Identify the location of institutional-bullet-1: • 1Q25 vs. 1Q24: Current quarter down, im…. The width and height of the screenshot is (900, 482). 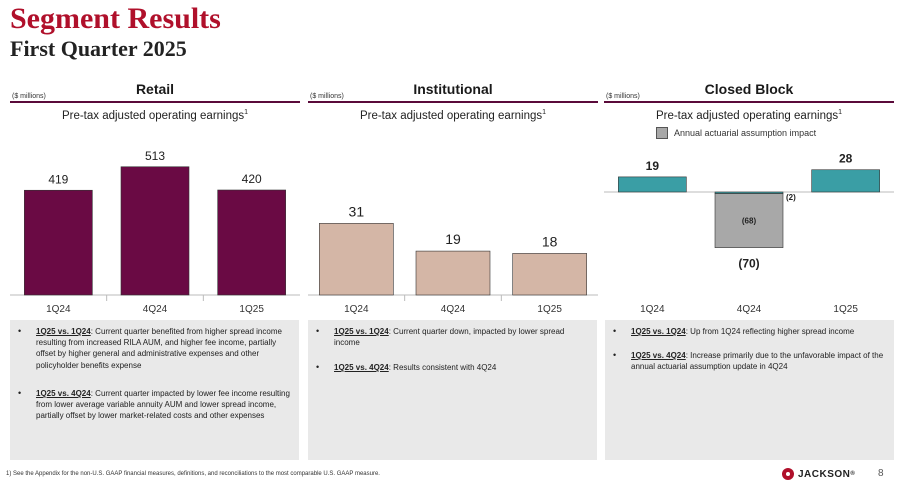
(440, 337).